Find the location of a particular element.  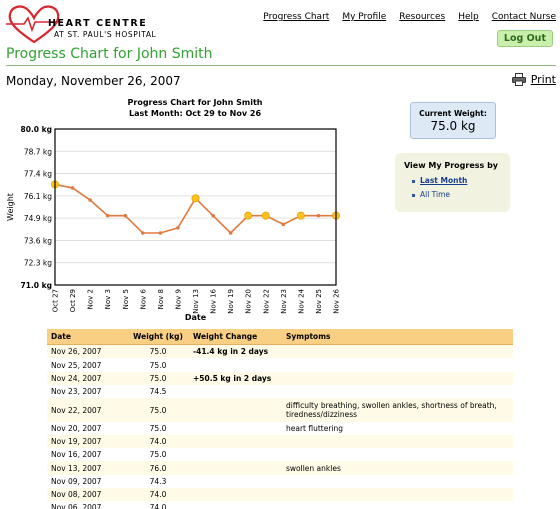

logout-button: Log Out is located at coordinates (524, 38).